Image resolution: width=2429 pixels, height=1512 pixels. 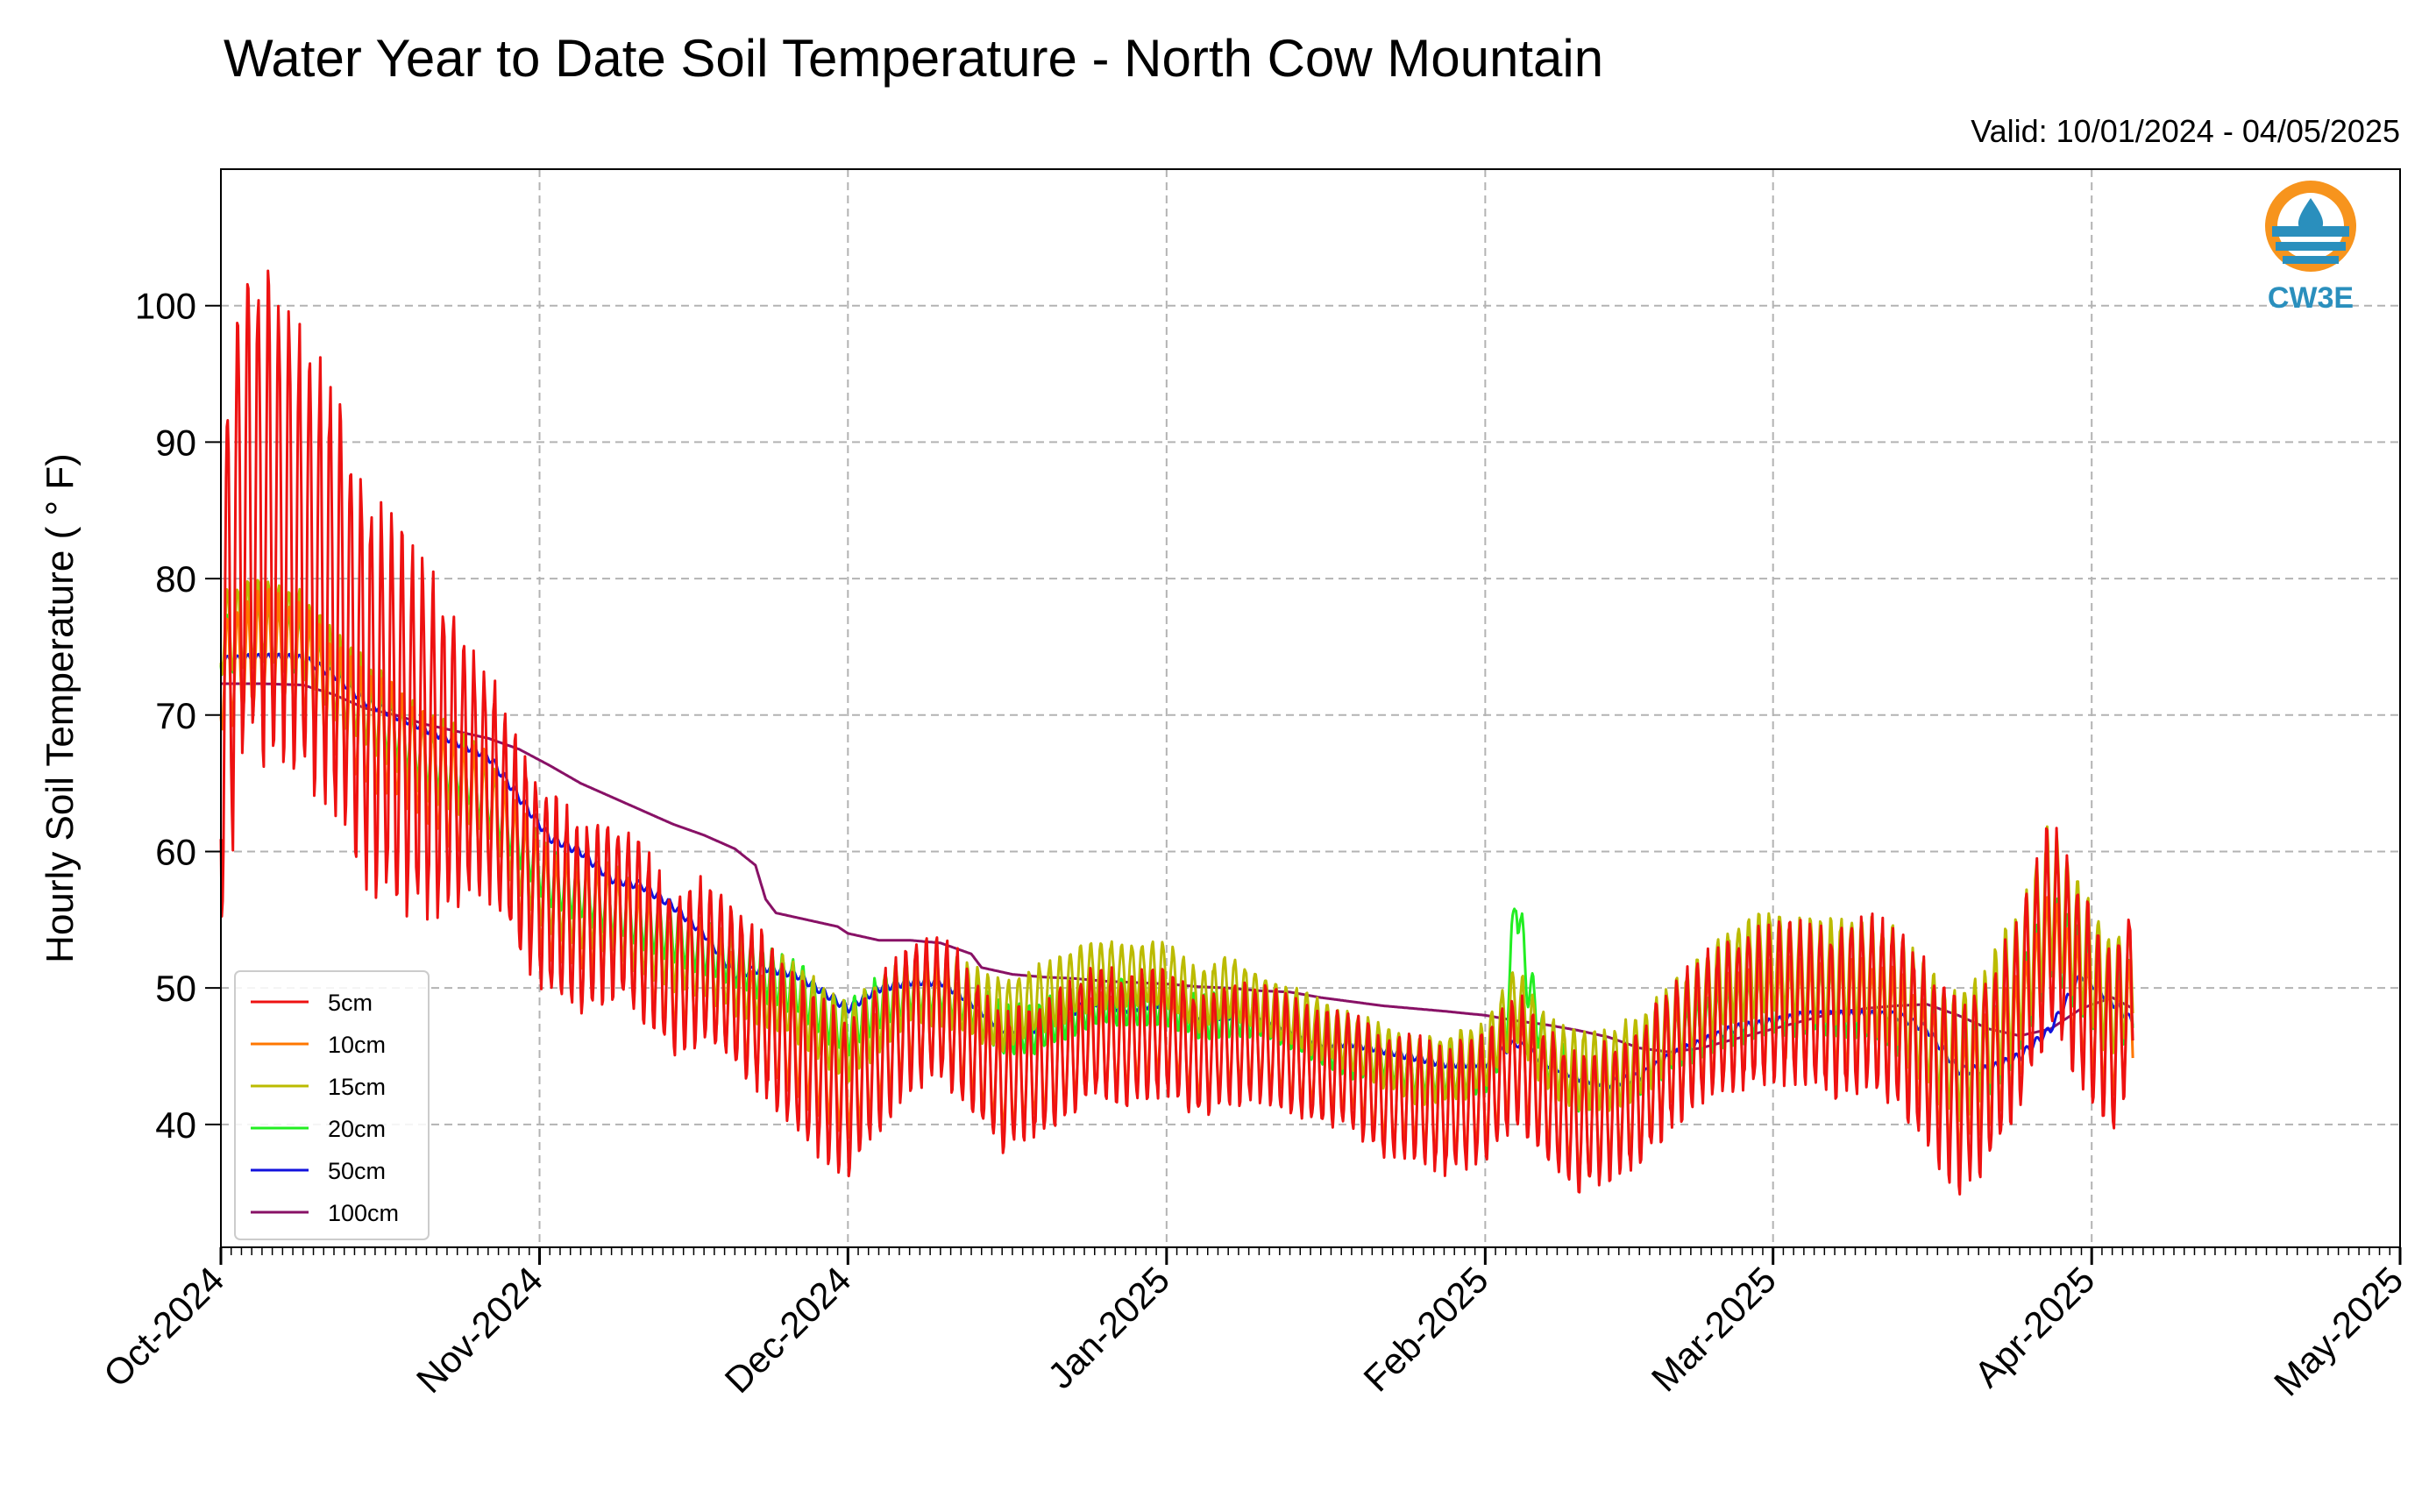 I want to click on legend-box, so click(x=332, y=1105).